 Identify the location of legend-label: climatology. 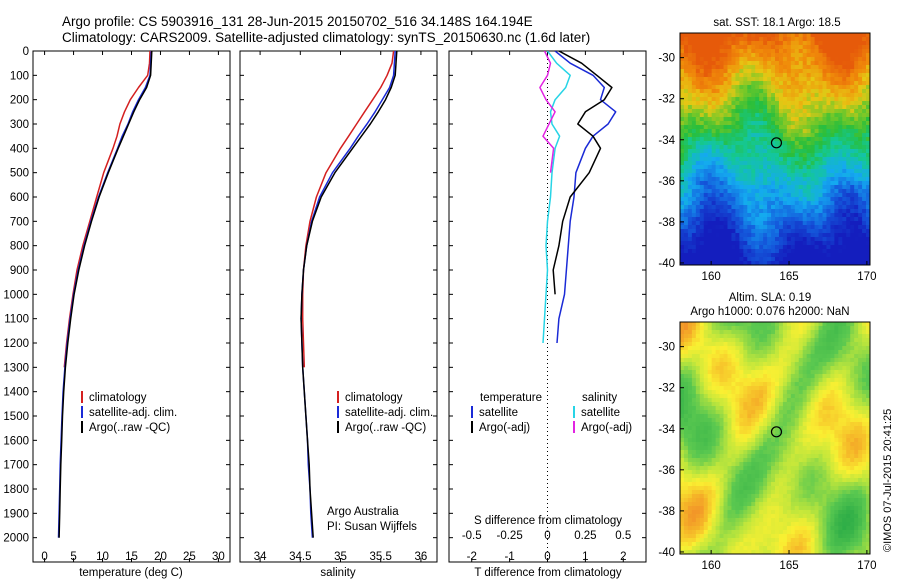
(374, 398).